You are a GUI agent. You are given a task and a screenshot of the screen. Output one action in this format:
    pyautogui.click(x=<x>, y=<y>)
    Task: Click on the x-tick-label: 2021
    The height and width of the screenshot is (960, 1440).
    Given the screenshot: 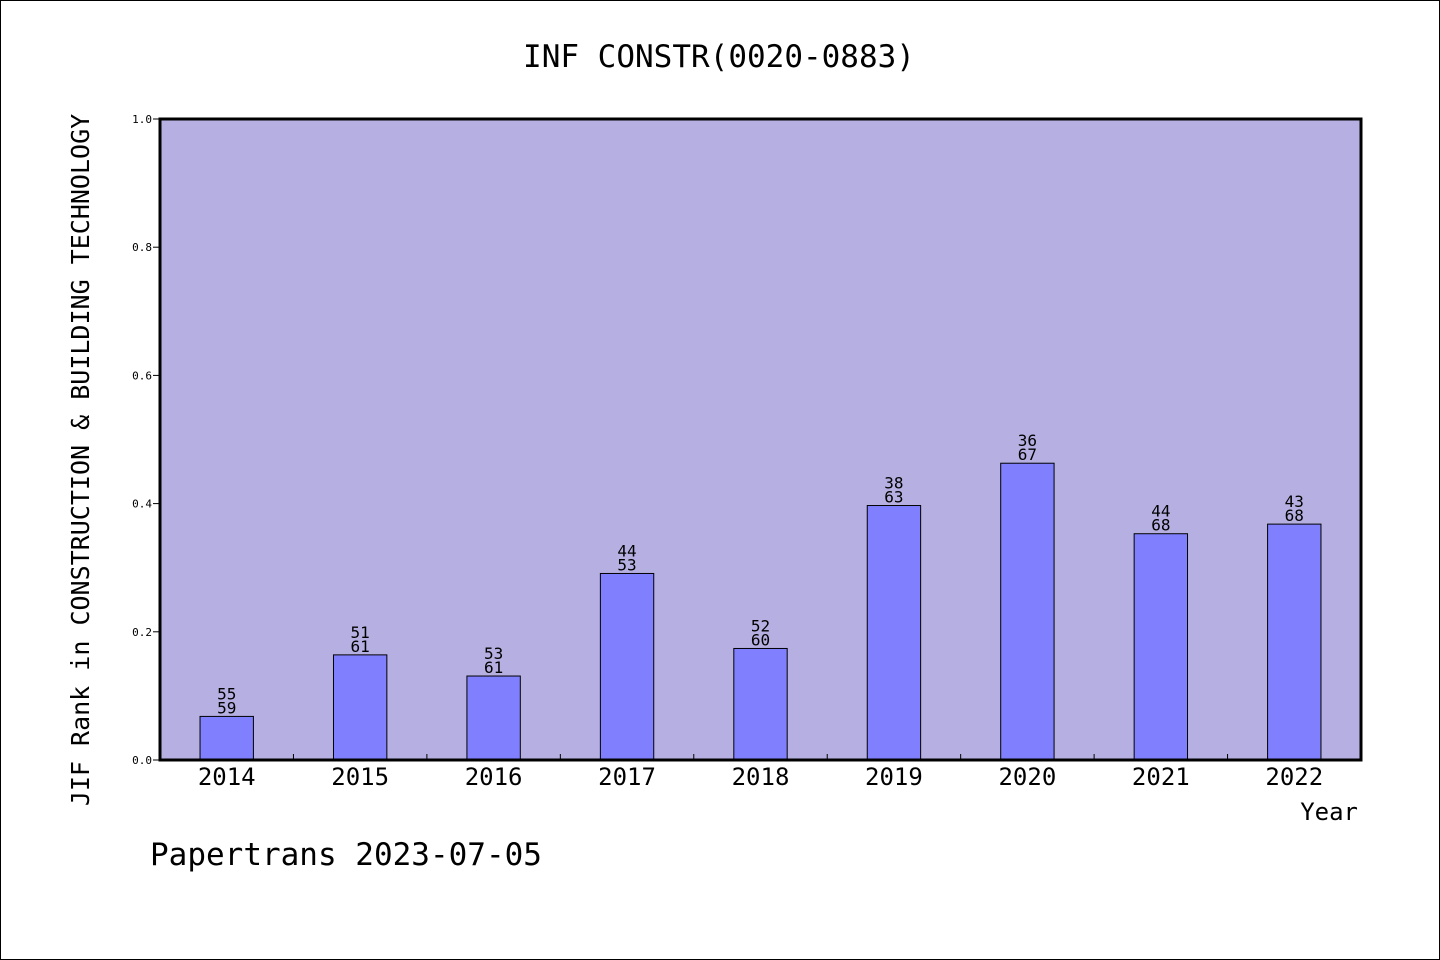 What is the action you would take?
    pyautogui.click(x=1161, y=777)
    